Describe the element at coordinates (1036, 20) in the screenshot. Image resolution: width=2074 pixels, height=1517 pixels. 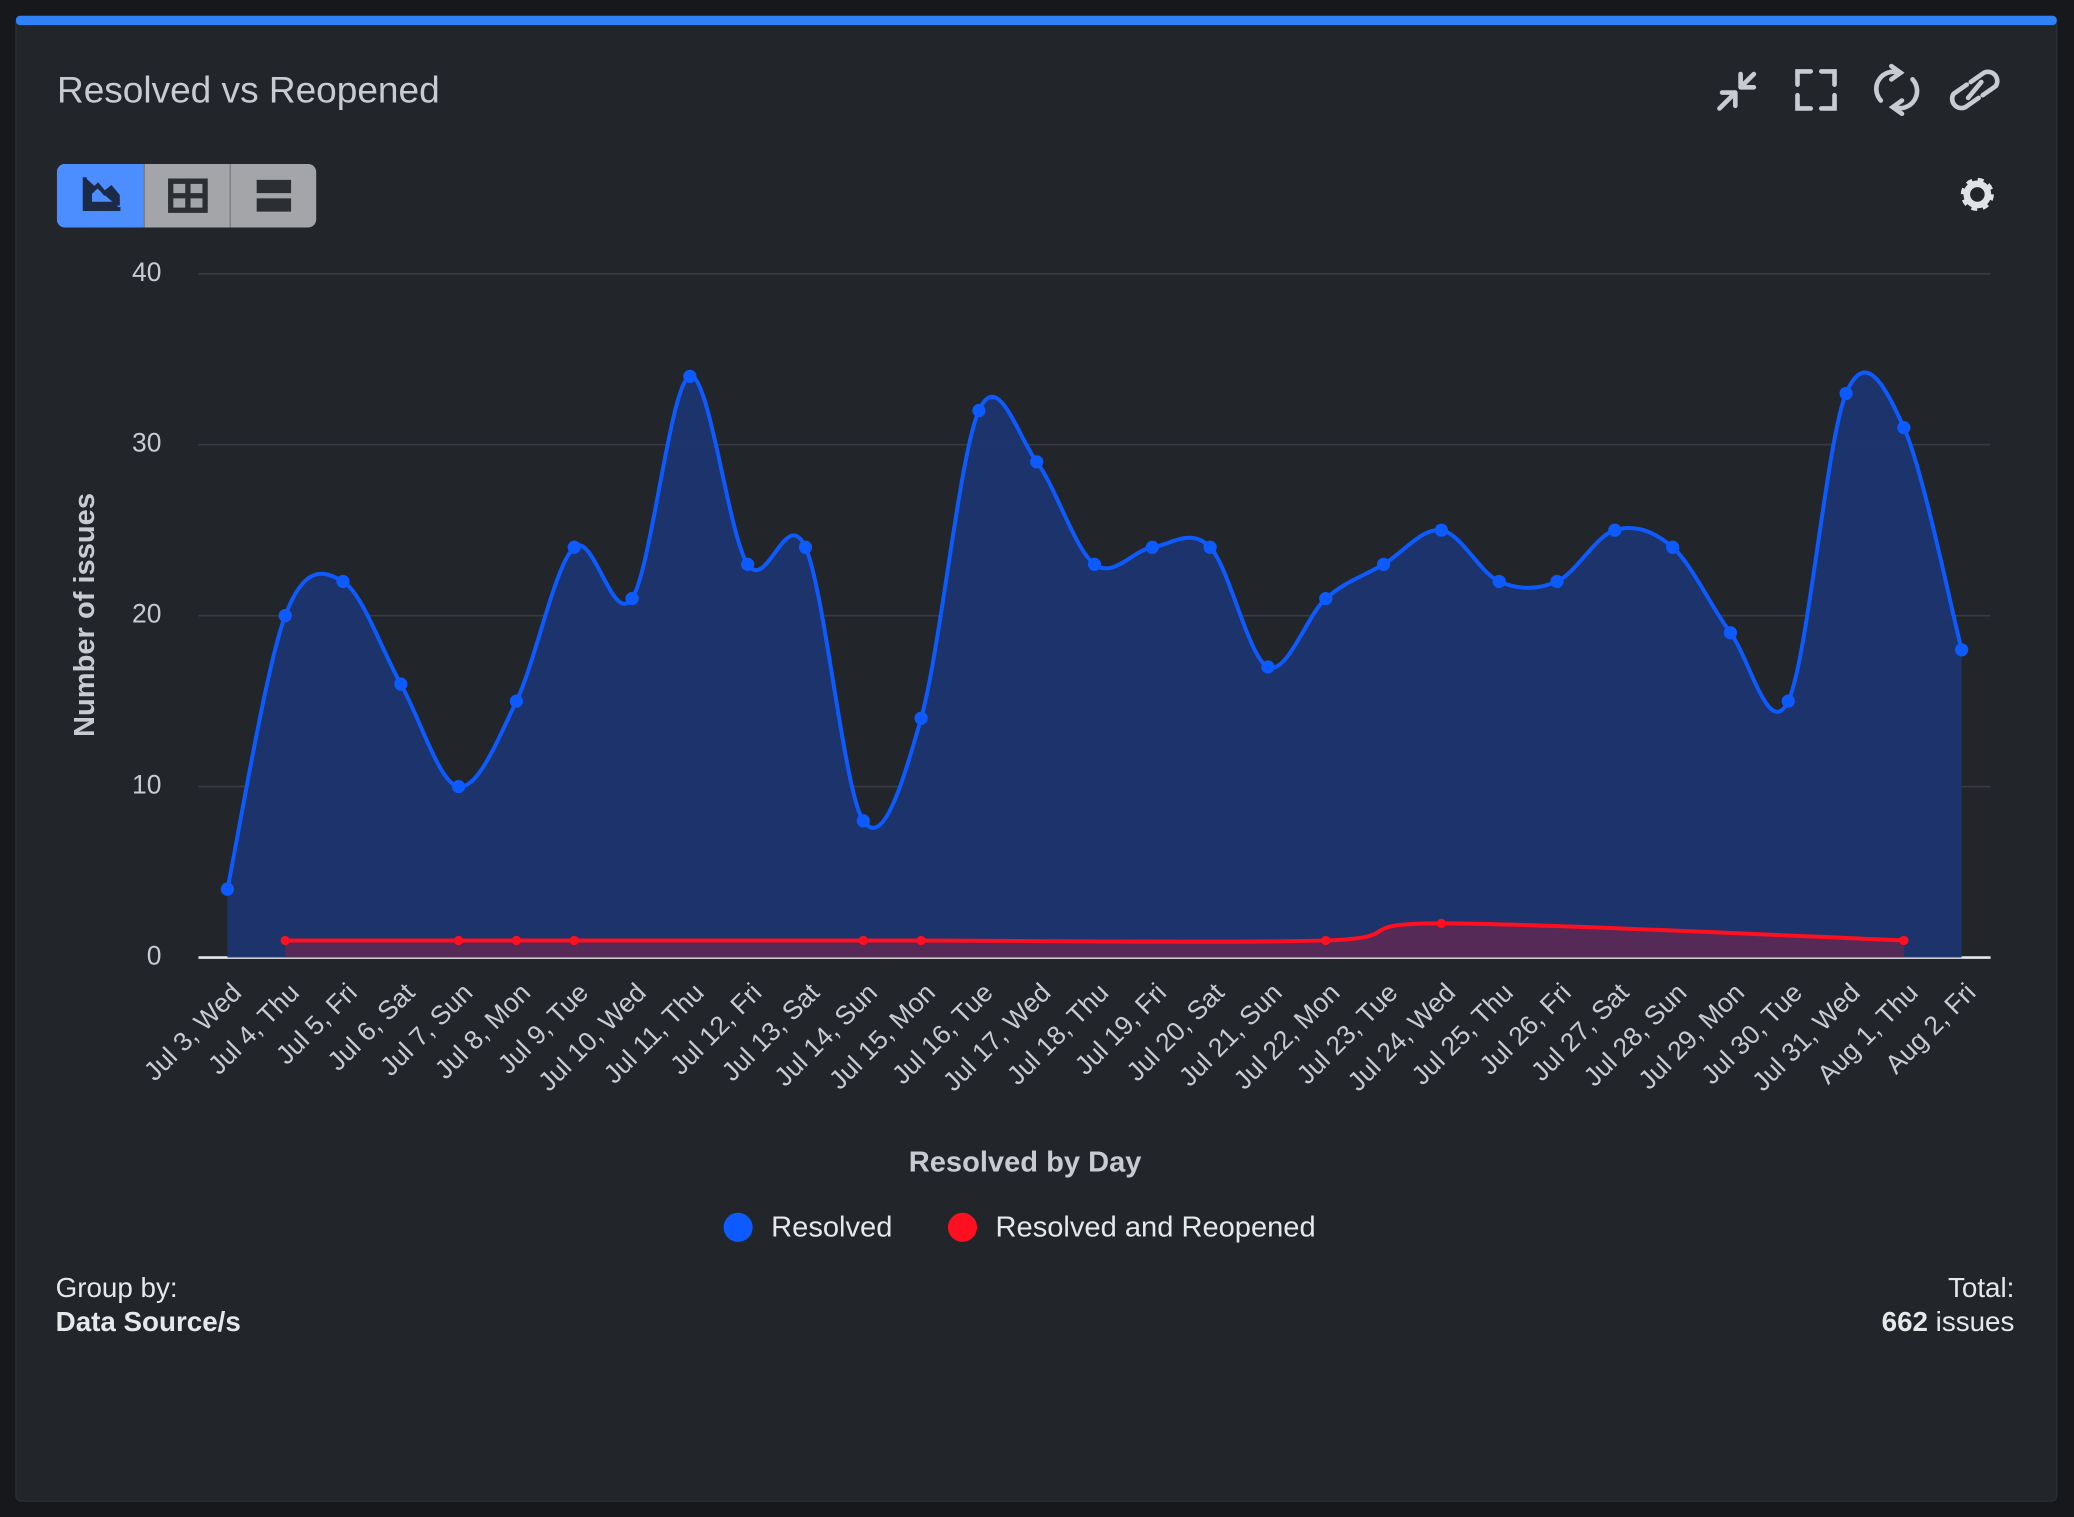
I see `top-bar` at that location.